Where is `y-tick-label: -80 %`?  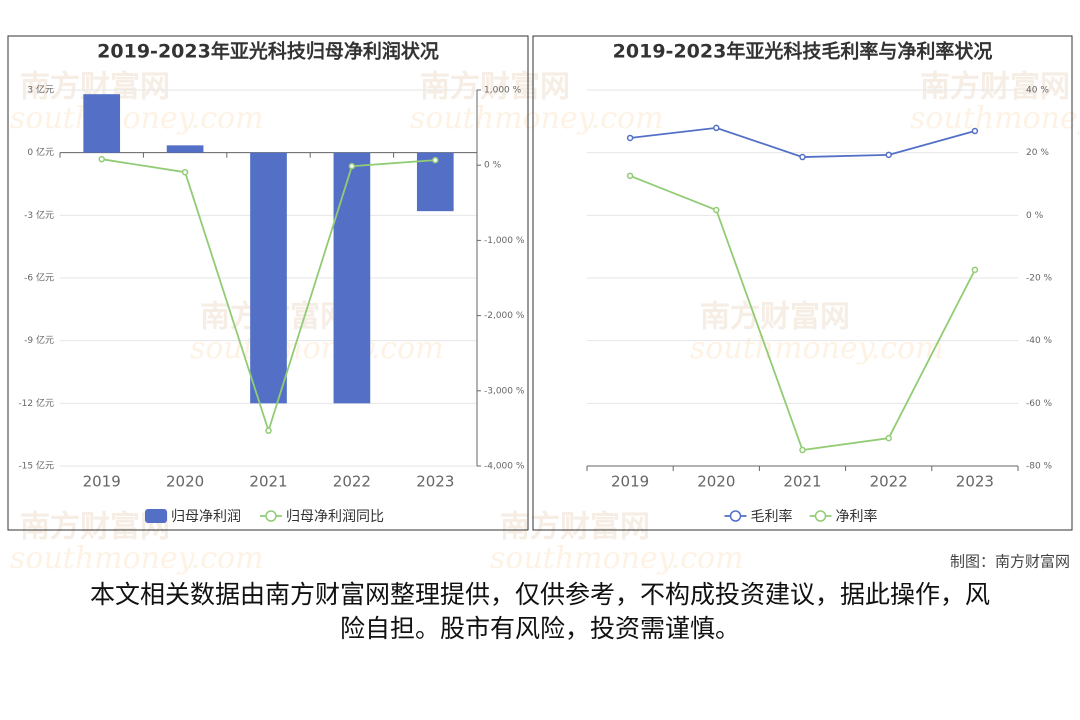
y-tick-label: -80 % is located at coordinates (1039, 467).